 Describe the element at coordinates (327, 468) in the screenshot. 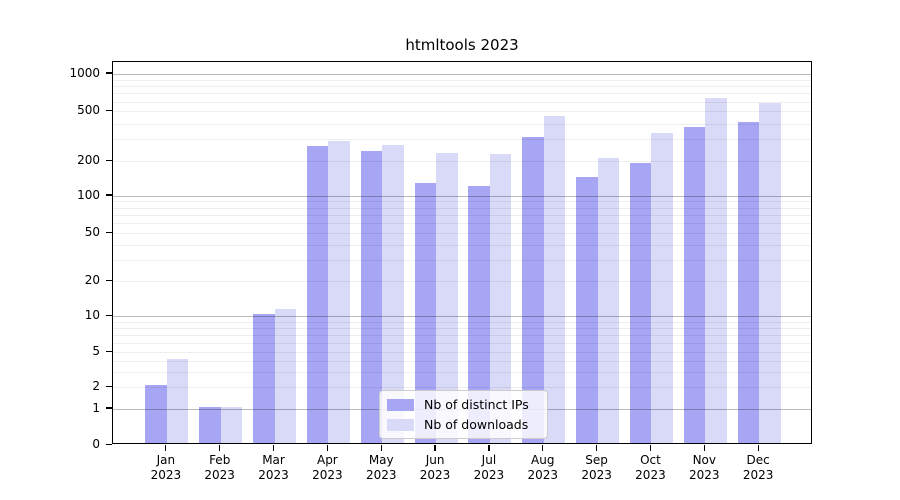

I see `x-tick-label-apr: Apr 2023` at that location.